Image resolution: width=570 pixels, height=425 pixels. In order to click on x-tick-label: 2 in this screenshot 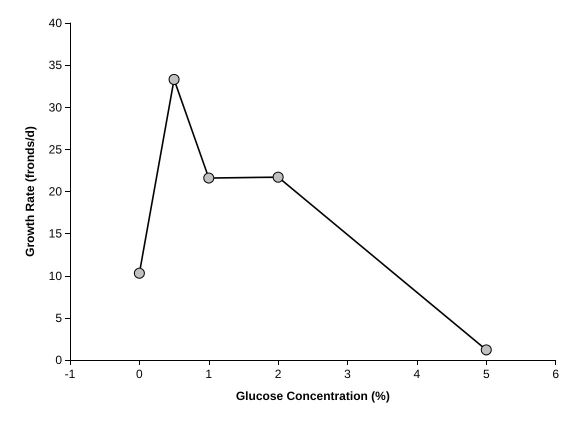, I will do `click(278, 374)`.